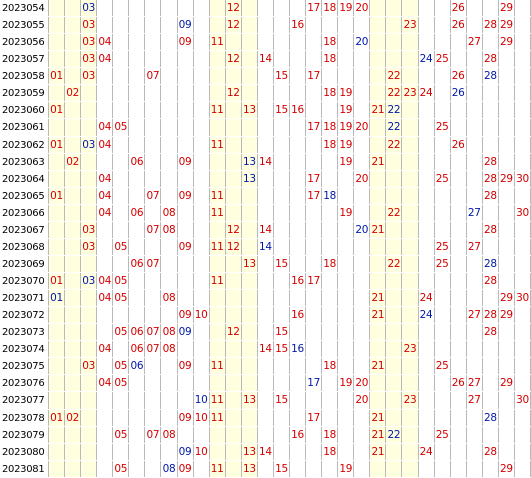 Image resolution: width=531 pixels, height=478 pixels. What do you see at coordinates (24, 229) in the screenshot?
I see `period-cell: 2023067` at bounding box center [24, 229].